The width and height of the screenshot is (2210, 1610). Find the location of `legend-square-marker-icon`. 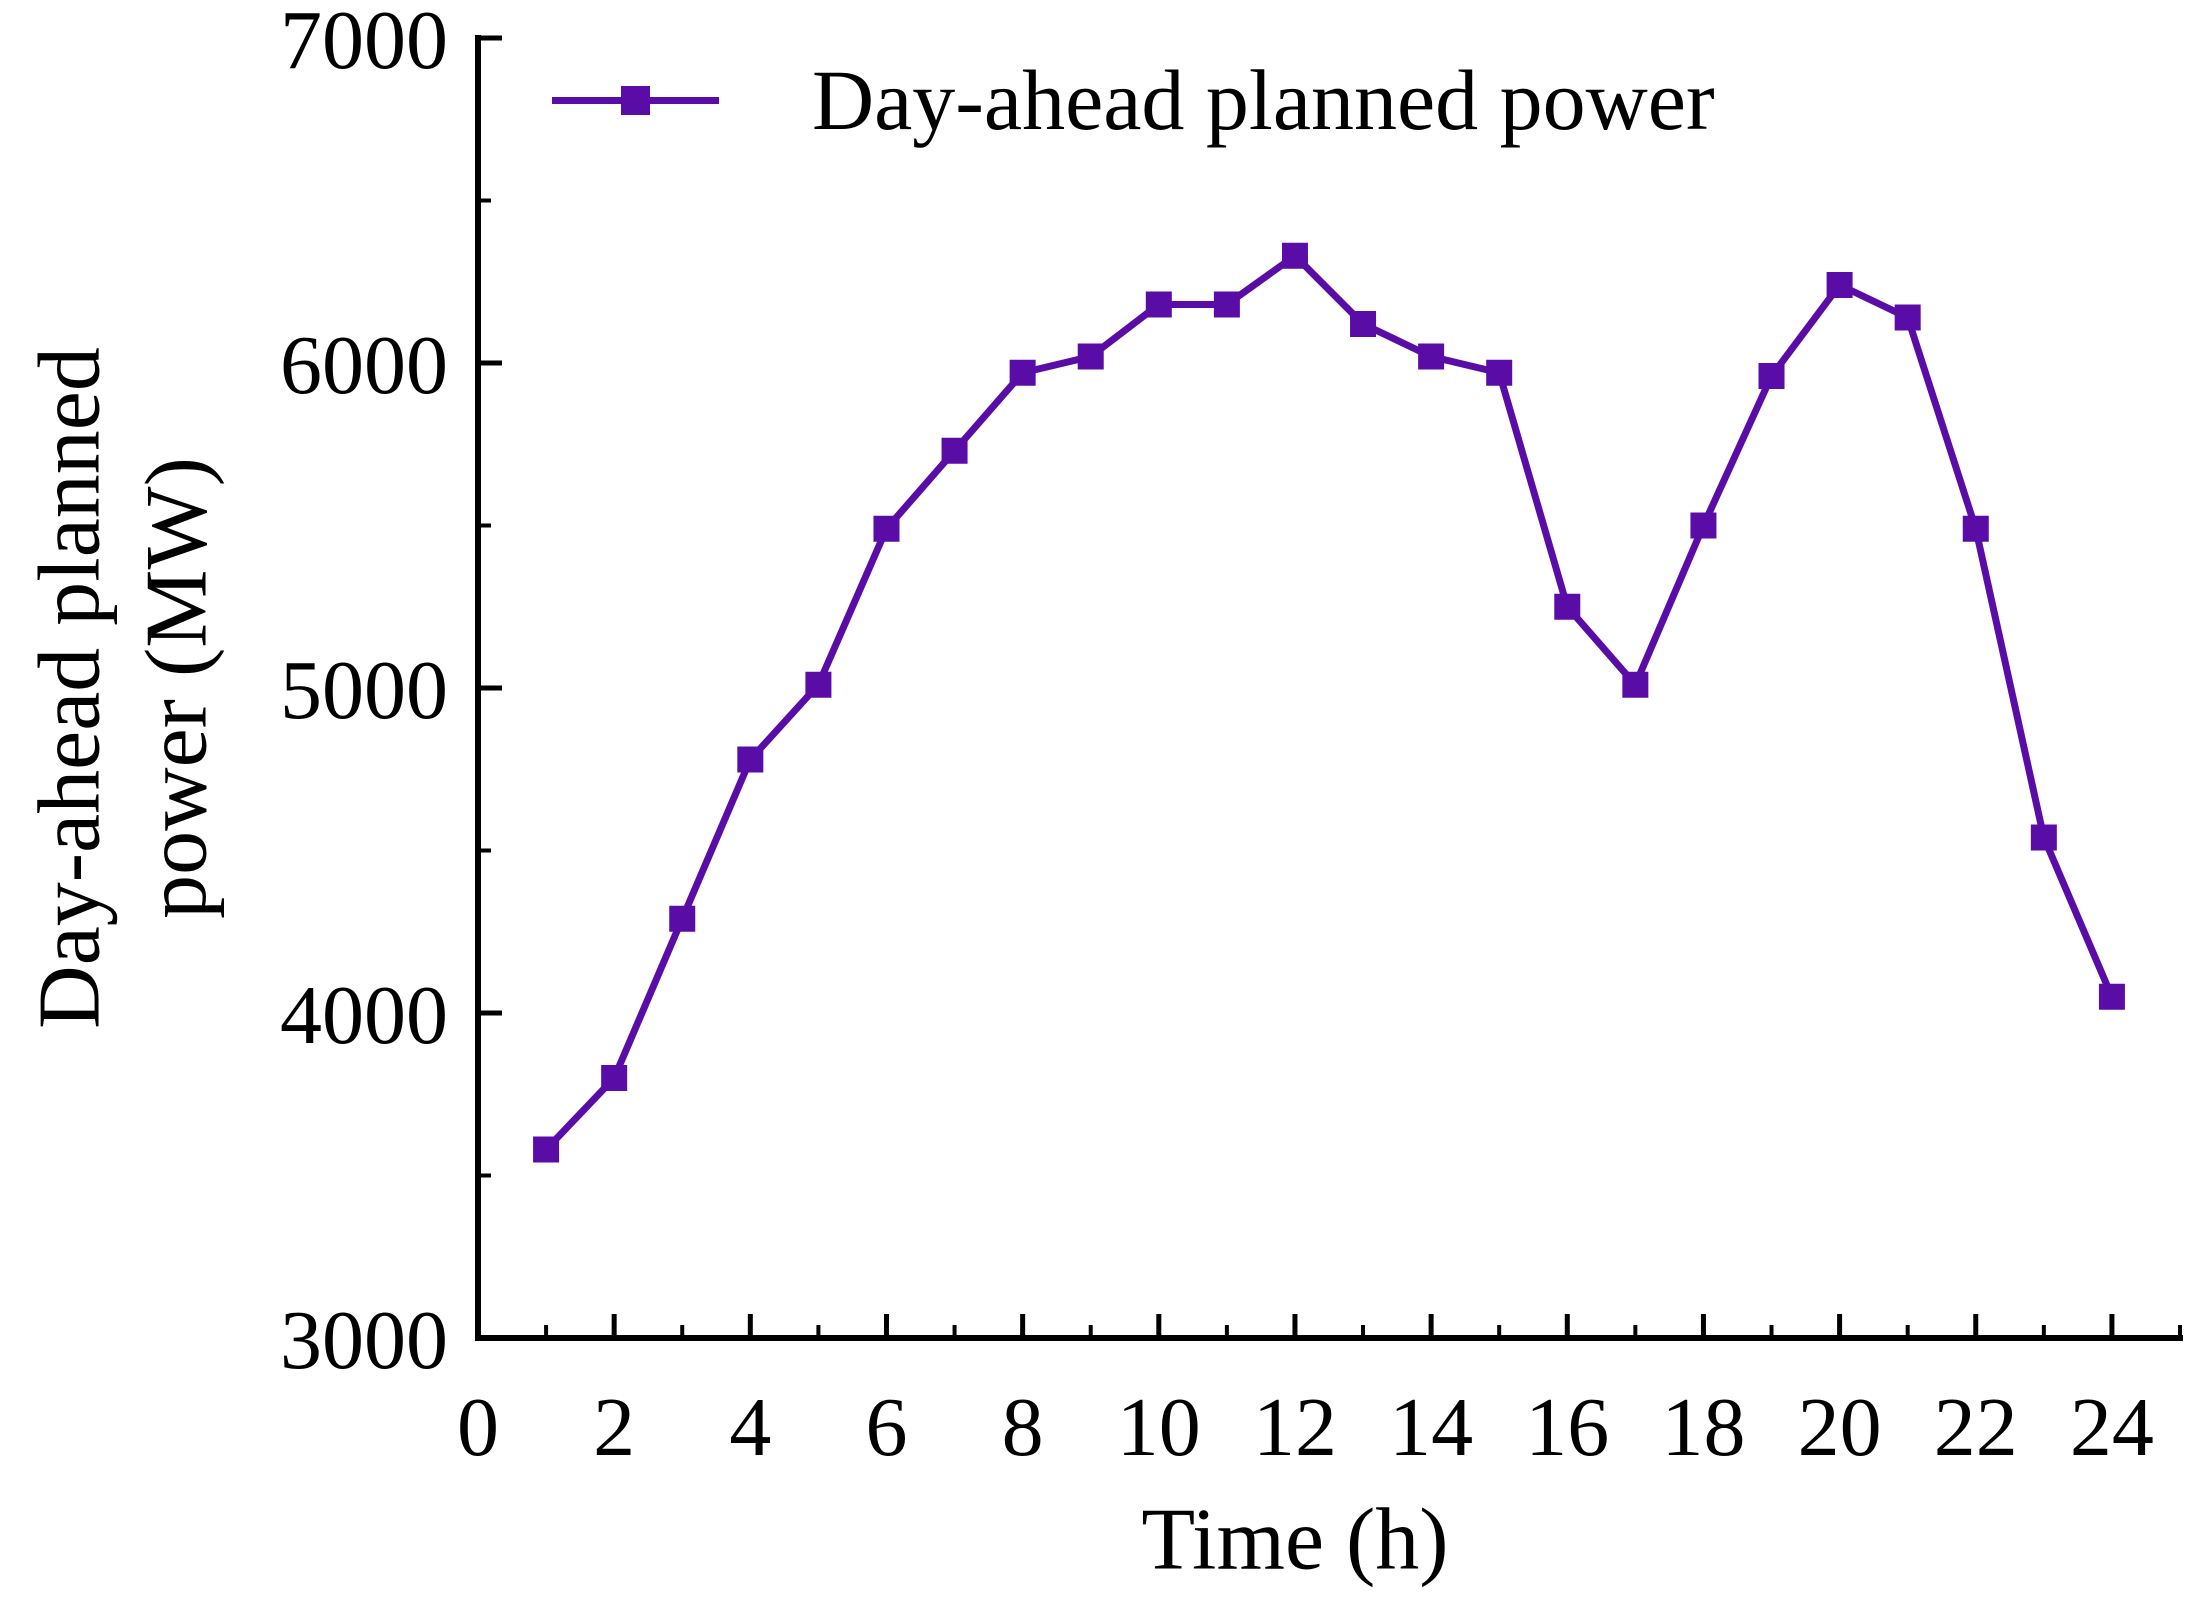

legend-square-marker-icon is located at coordinates (635, 100).